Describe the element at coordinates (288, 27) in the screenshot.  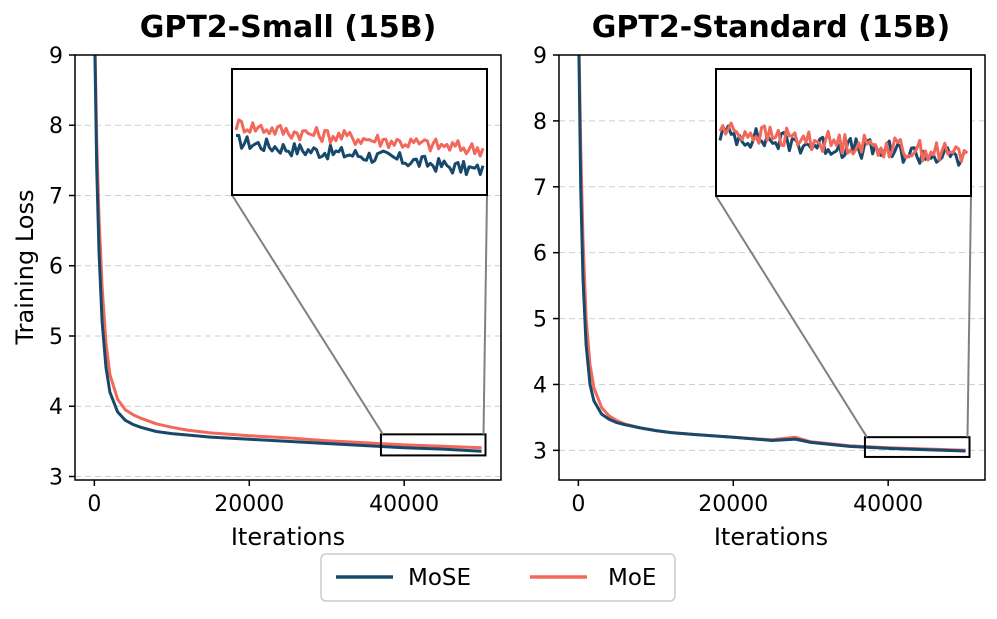
I see `chart-title-small: GPT2-Small (15B)` at that location.